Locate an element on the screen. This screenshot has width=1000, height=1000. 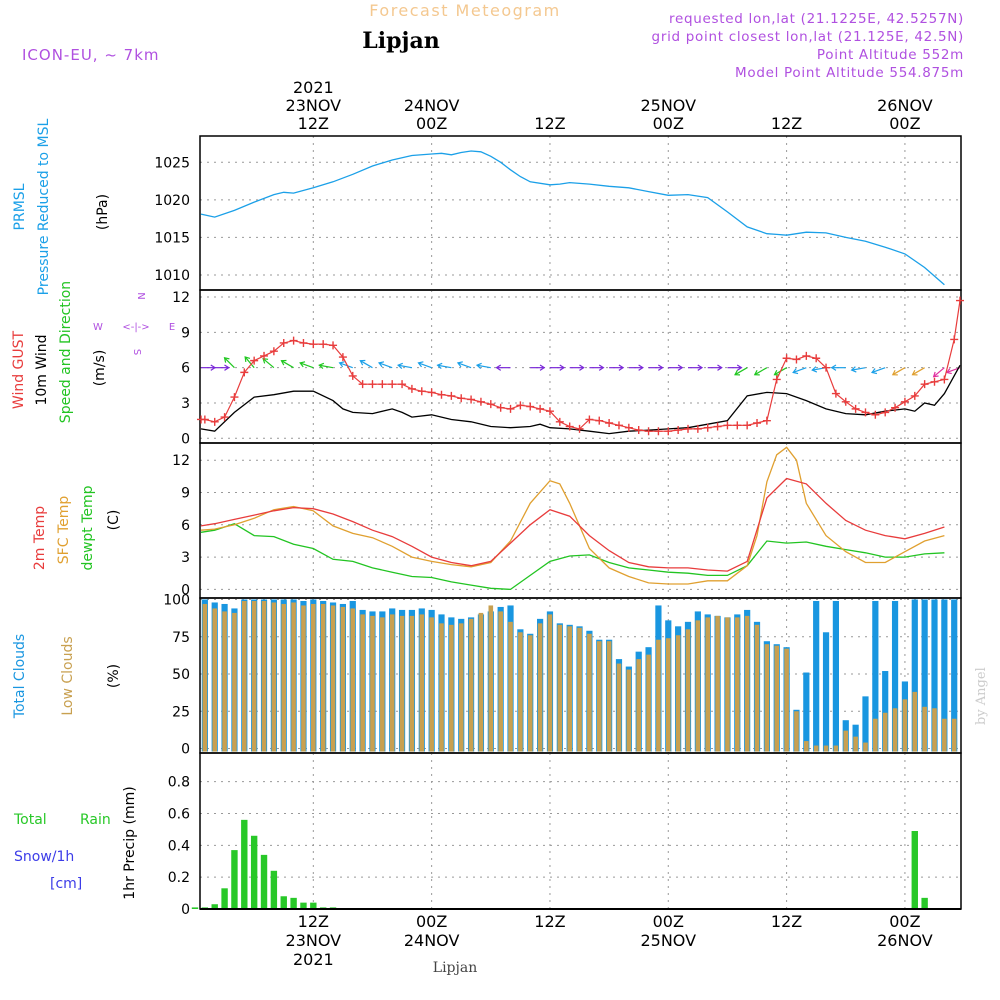
precip-tick-label: 0.2 is located at coordinates (179, 878).